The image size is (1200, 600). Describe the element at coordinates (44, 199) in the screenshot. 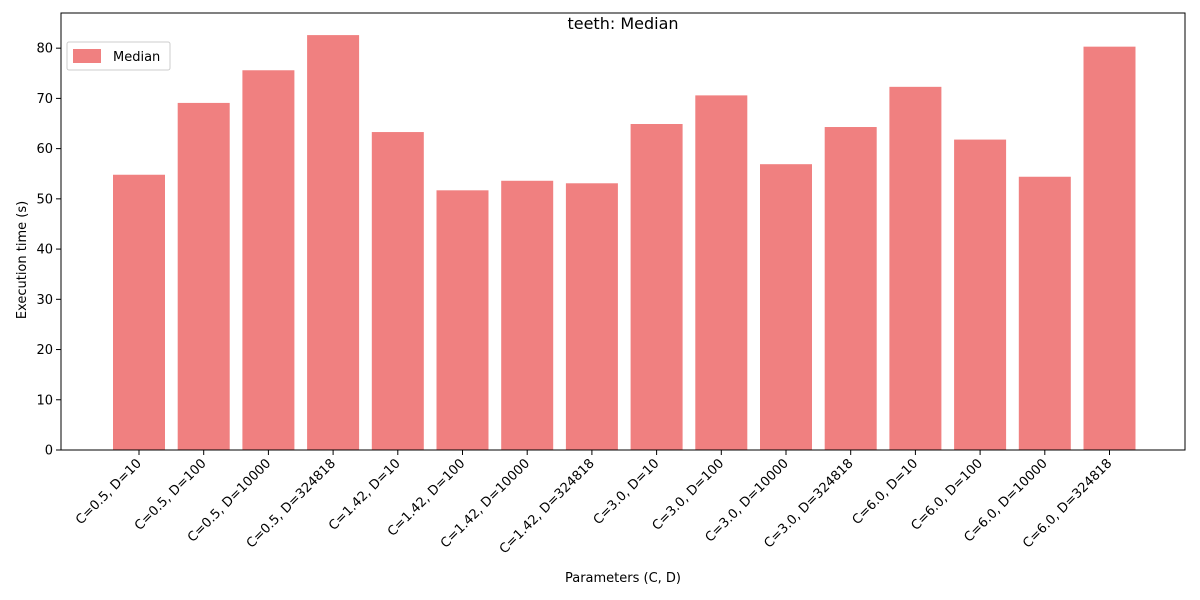

I see `y-tick-label-5: 50` at that location.